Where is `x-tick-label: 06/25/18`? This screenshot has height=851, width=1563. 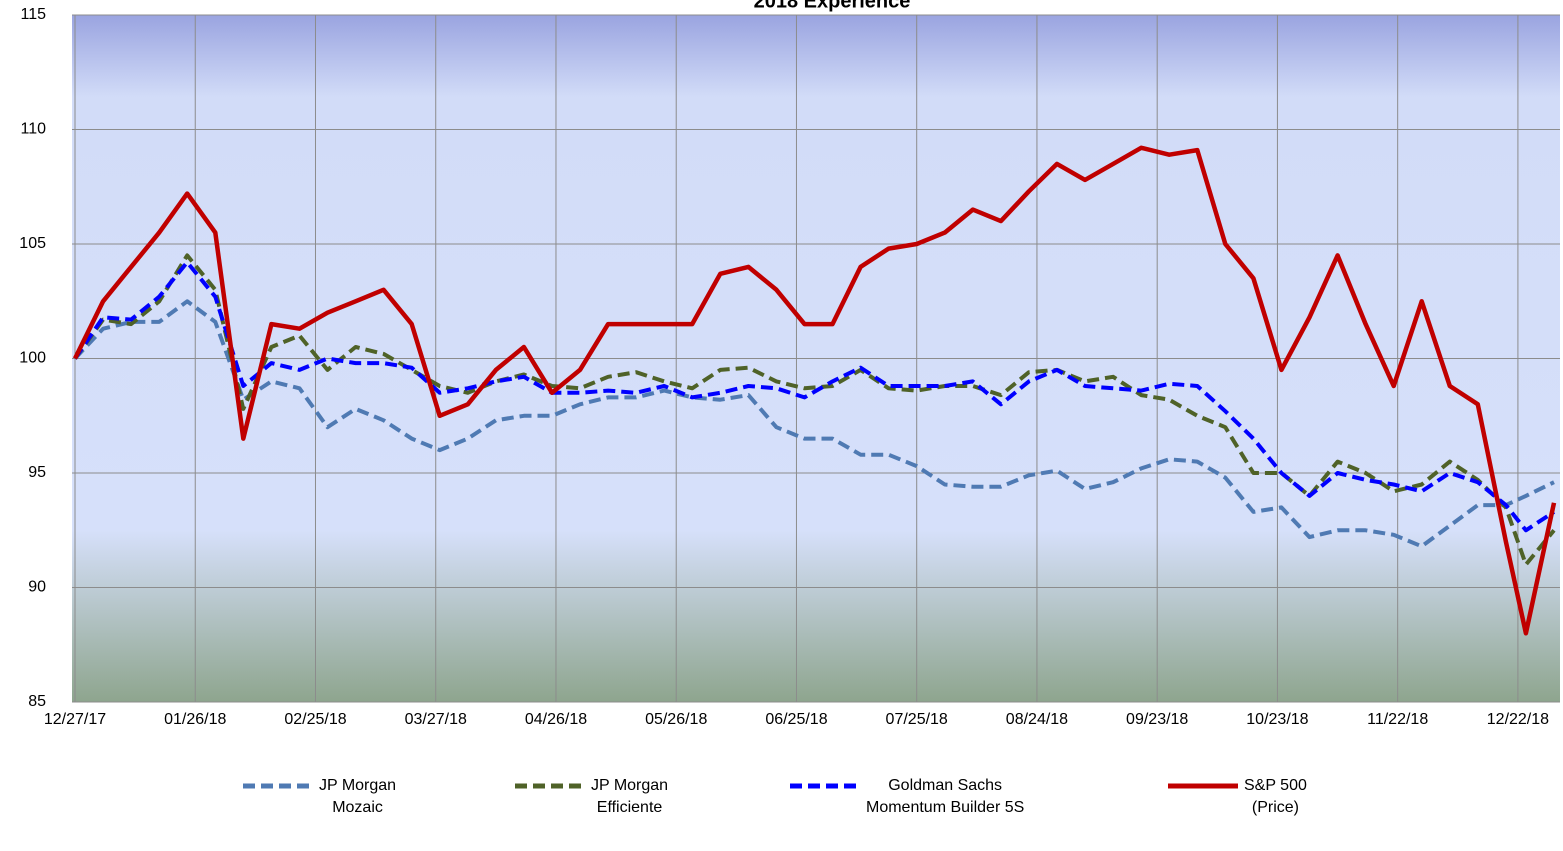 x-tick-label: 06/25/18 is located at coordinates (796, 719).